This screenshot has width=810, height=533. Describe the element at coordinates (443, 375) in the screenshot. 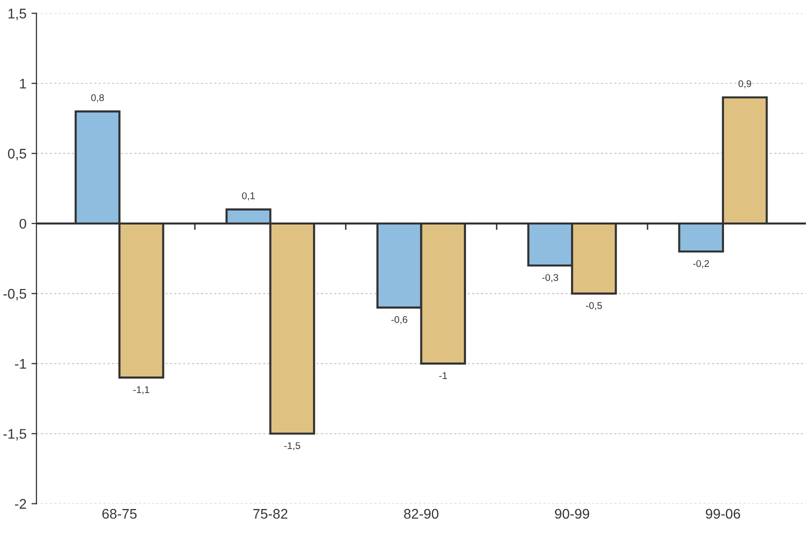

I see `data-label: -1` at that location.